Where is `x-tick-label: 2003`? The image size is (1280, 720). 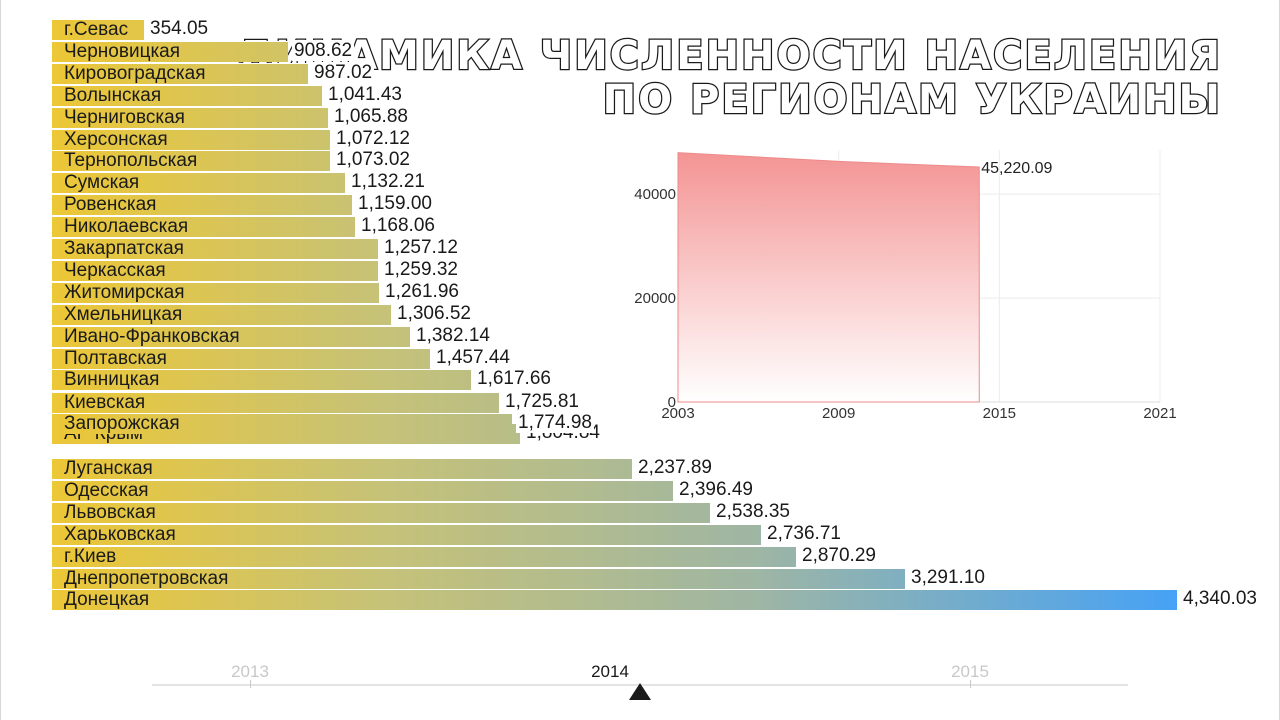
x-tick-label: 2003 is located at coordinates (677, 413).